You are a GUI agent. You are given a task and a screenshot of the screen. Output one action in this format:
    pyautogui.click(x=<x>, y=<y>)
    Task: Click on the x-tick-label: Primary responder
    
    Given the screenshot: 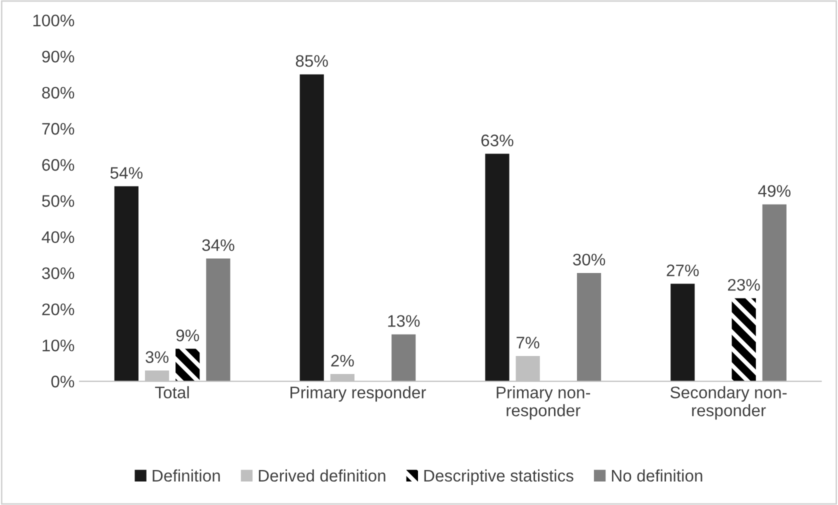 What is the action you would take?
    pyautogui.click(x=358, y=394)
    